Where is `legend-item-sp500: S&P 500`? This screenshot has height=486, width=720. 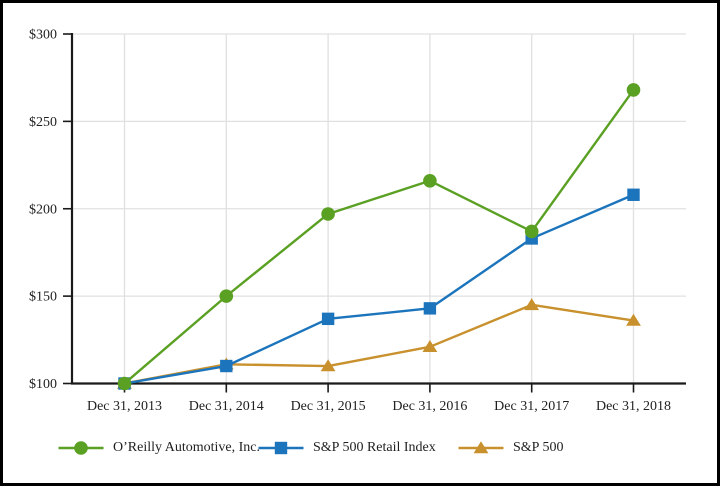
legend-item-sp500: S&P 500 is located at coordinates (510, 448).